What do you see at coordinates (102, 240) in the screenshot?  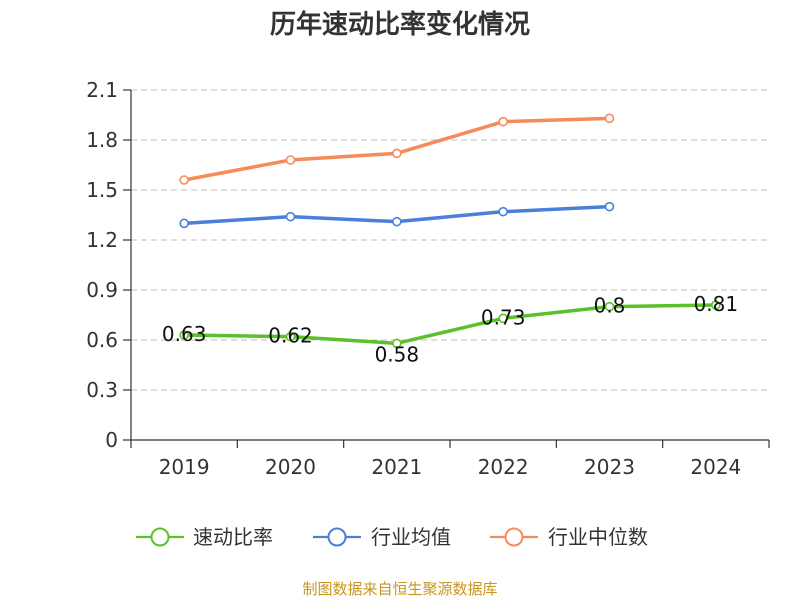 I see `y-tick-label: 1.2` at bounding box center [102, 240].